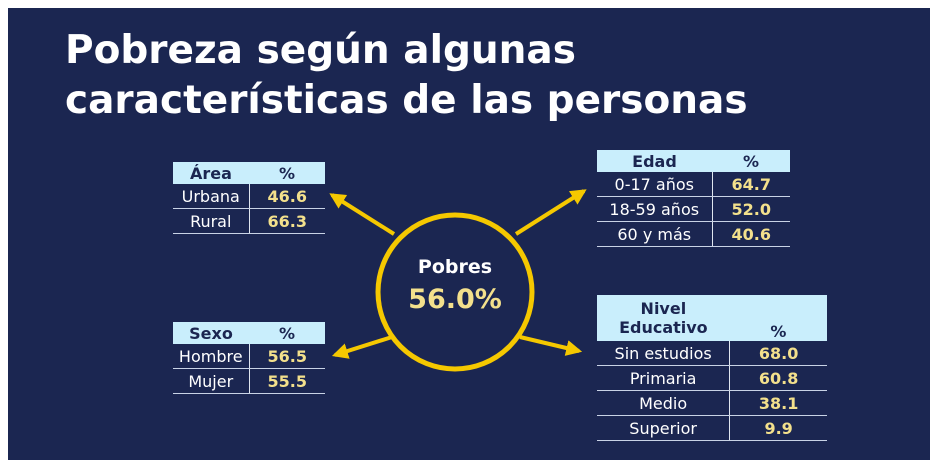 The image size is (938, 464). I want to click on row: 60 y más 40.6, so click(693, 234).